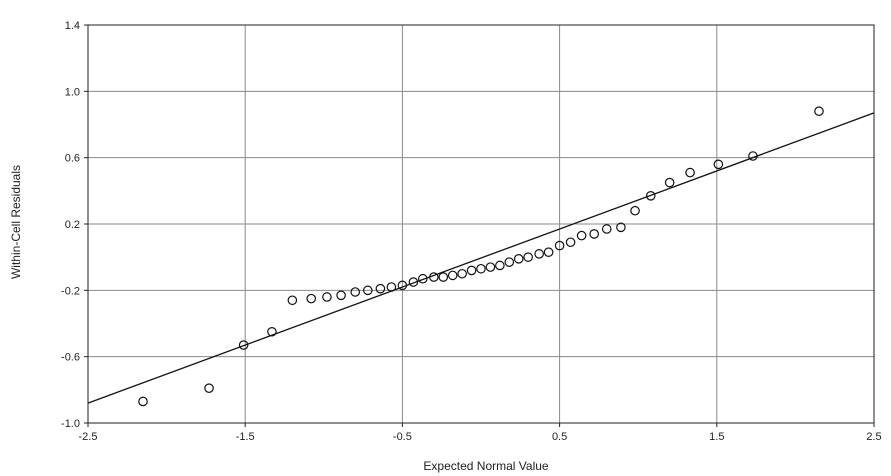 Image resolution: width=891 pixels, height=476 pixels. Describe the element at coordinates (486, 466) in the screenshot. I see `x-axis-title: Expected Normal Value` at that location.